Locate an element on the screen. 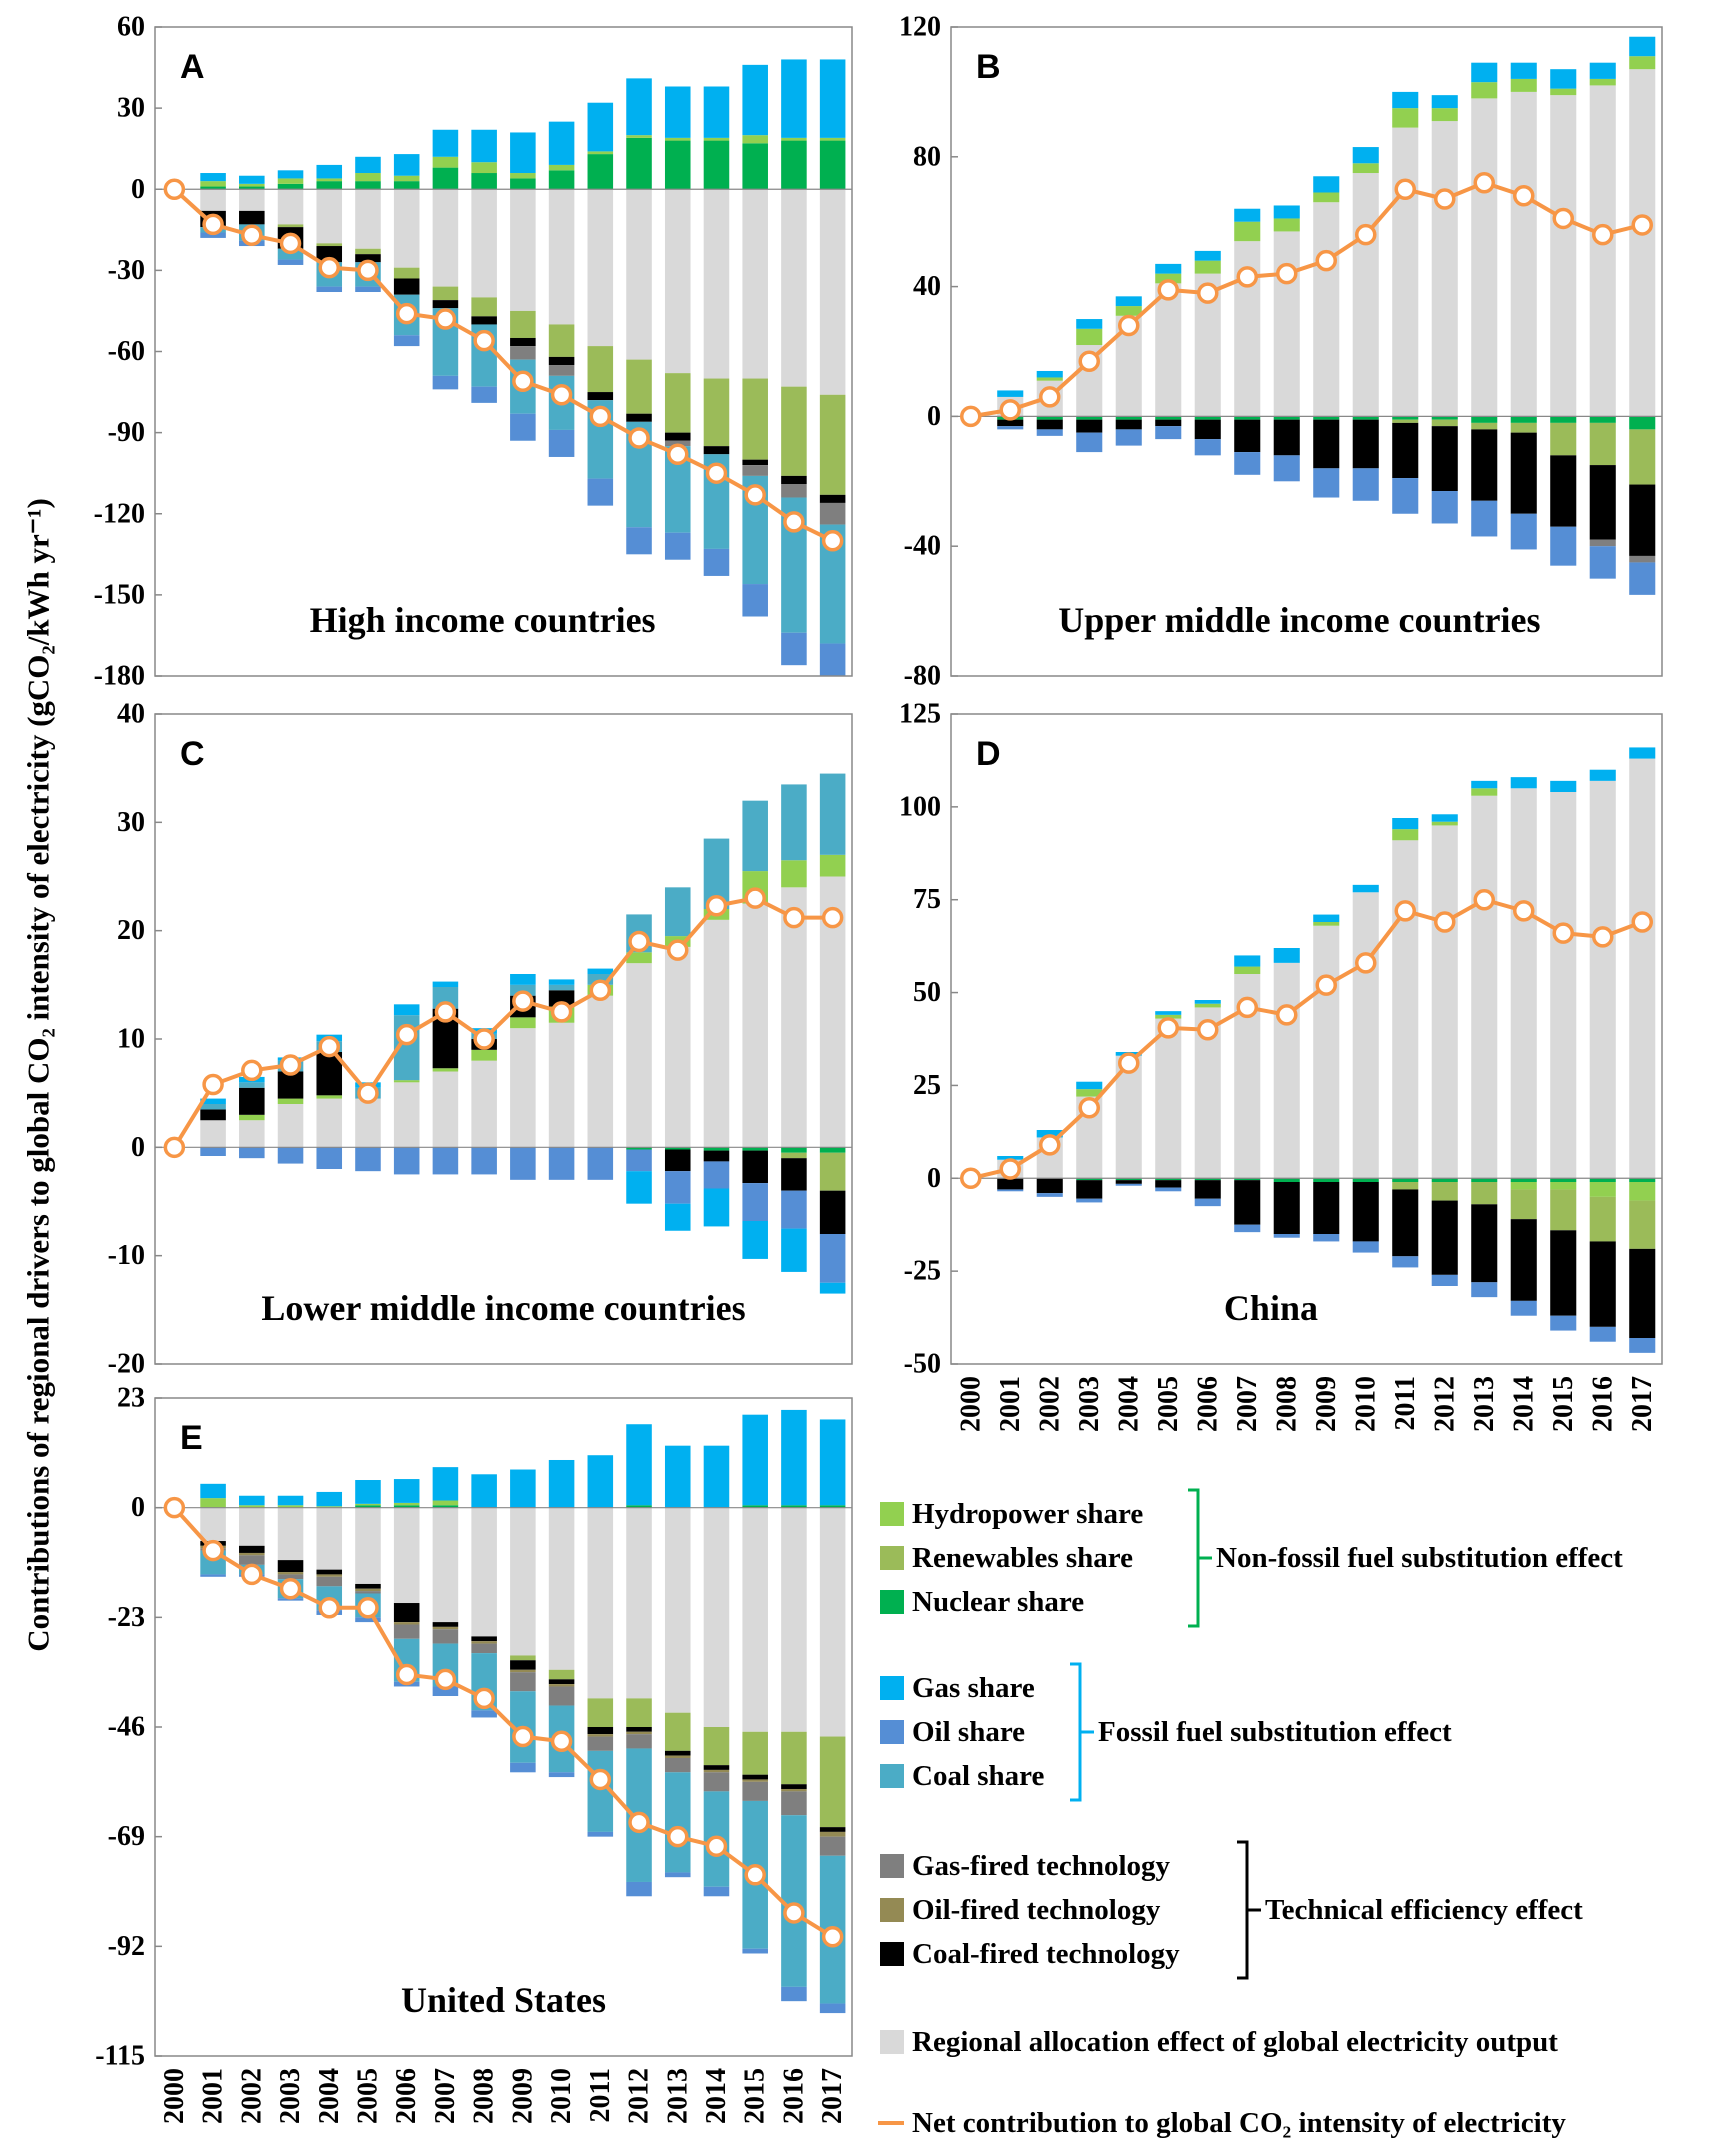 Image resolution: width=1725 pixels, height=2154 pixels. y-tick-label: 0 is located at coordinates (138, 189).